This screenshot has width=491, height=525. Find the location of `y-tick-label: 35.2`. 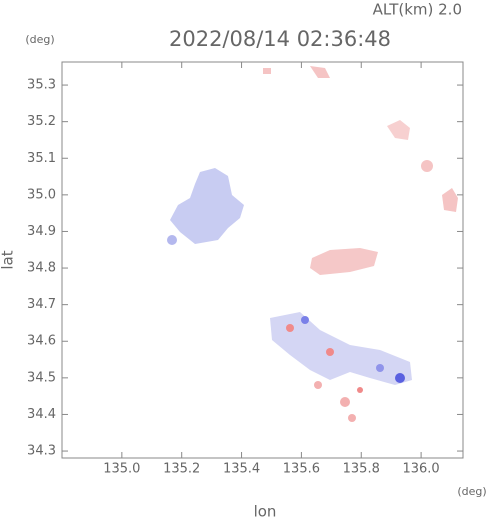

y-tick-label: 35.2 is located at coordinates (41, 121).